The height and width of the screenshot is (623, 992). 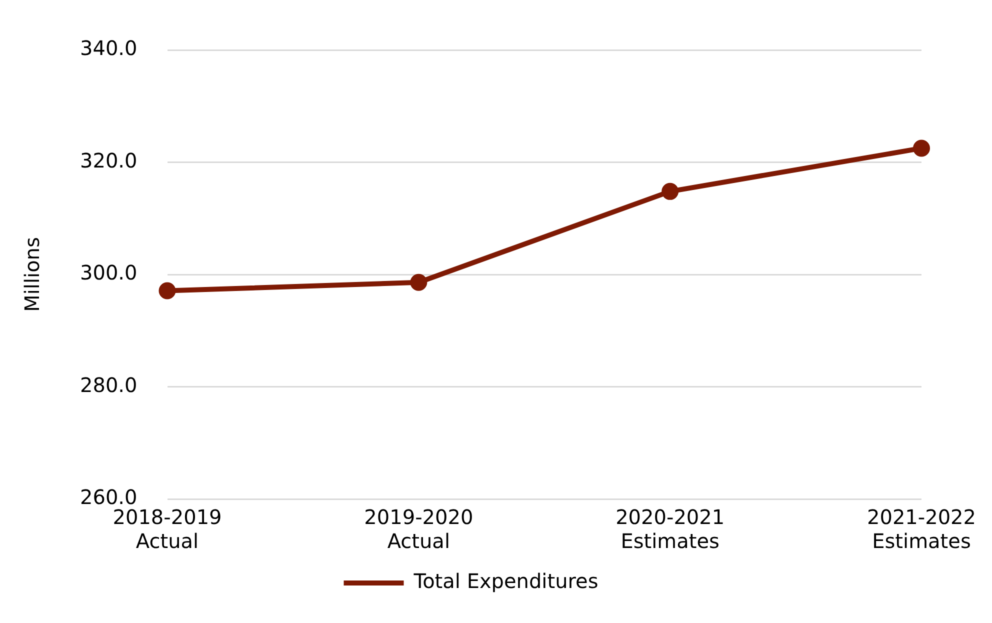 What do you see at coordinates (419, 529) in the screenshot?
I see `x-tick-label: 2019-2020 Actual` at bounding box center [419, 529].